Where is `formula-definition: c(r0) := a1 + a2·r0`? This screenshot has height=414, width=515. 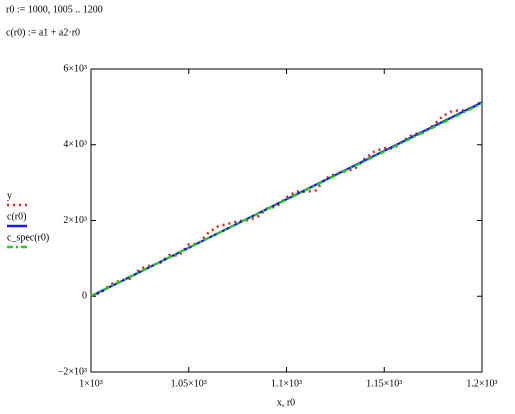 formula-definition: c(r0) := a1 + a2·r0 is located at coordinates (43, 32).